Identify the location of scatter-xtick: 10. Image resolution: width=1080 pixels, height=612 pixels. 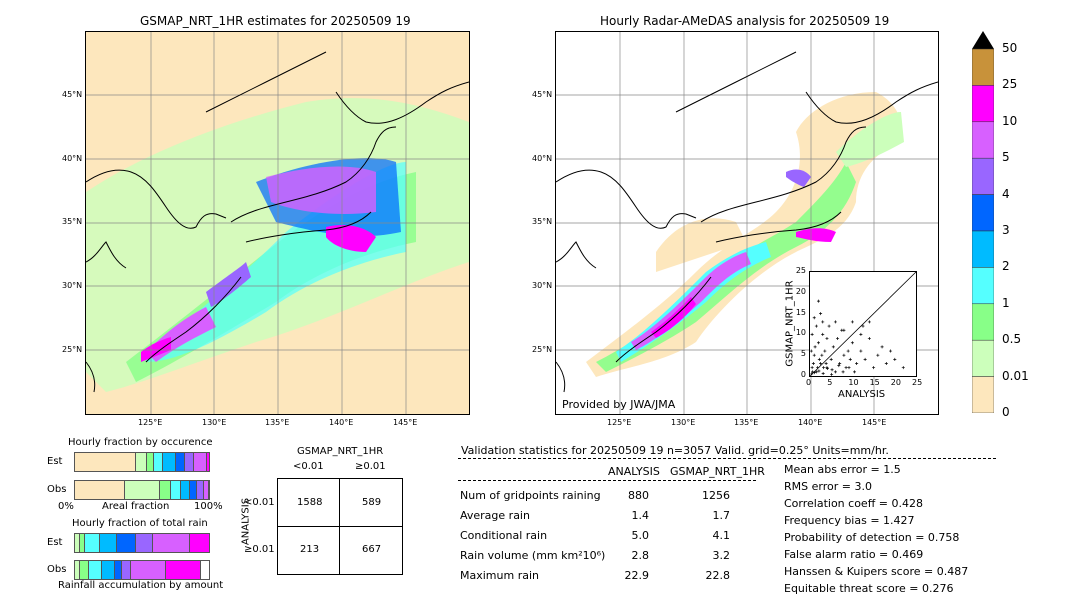
(853, 382).